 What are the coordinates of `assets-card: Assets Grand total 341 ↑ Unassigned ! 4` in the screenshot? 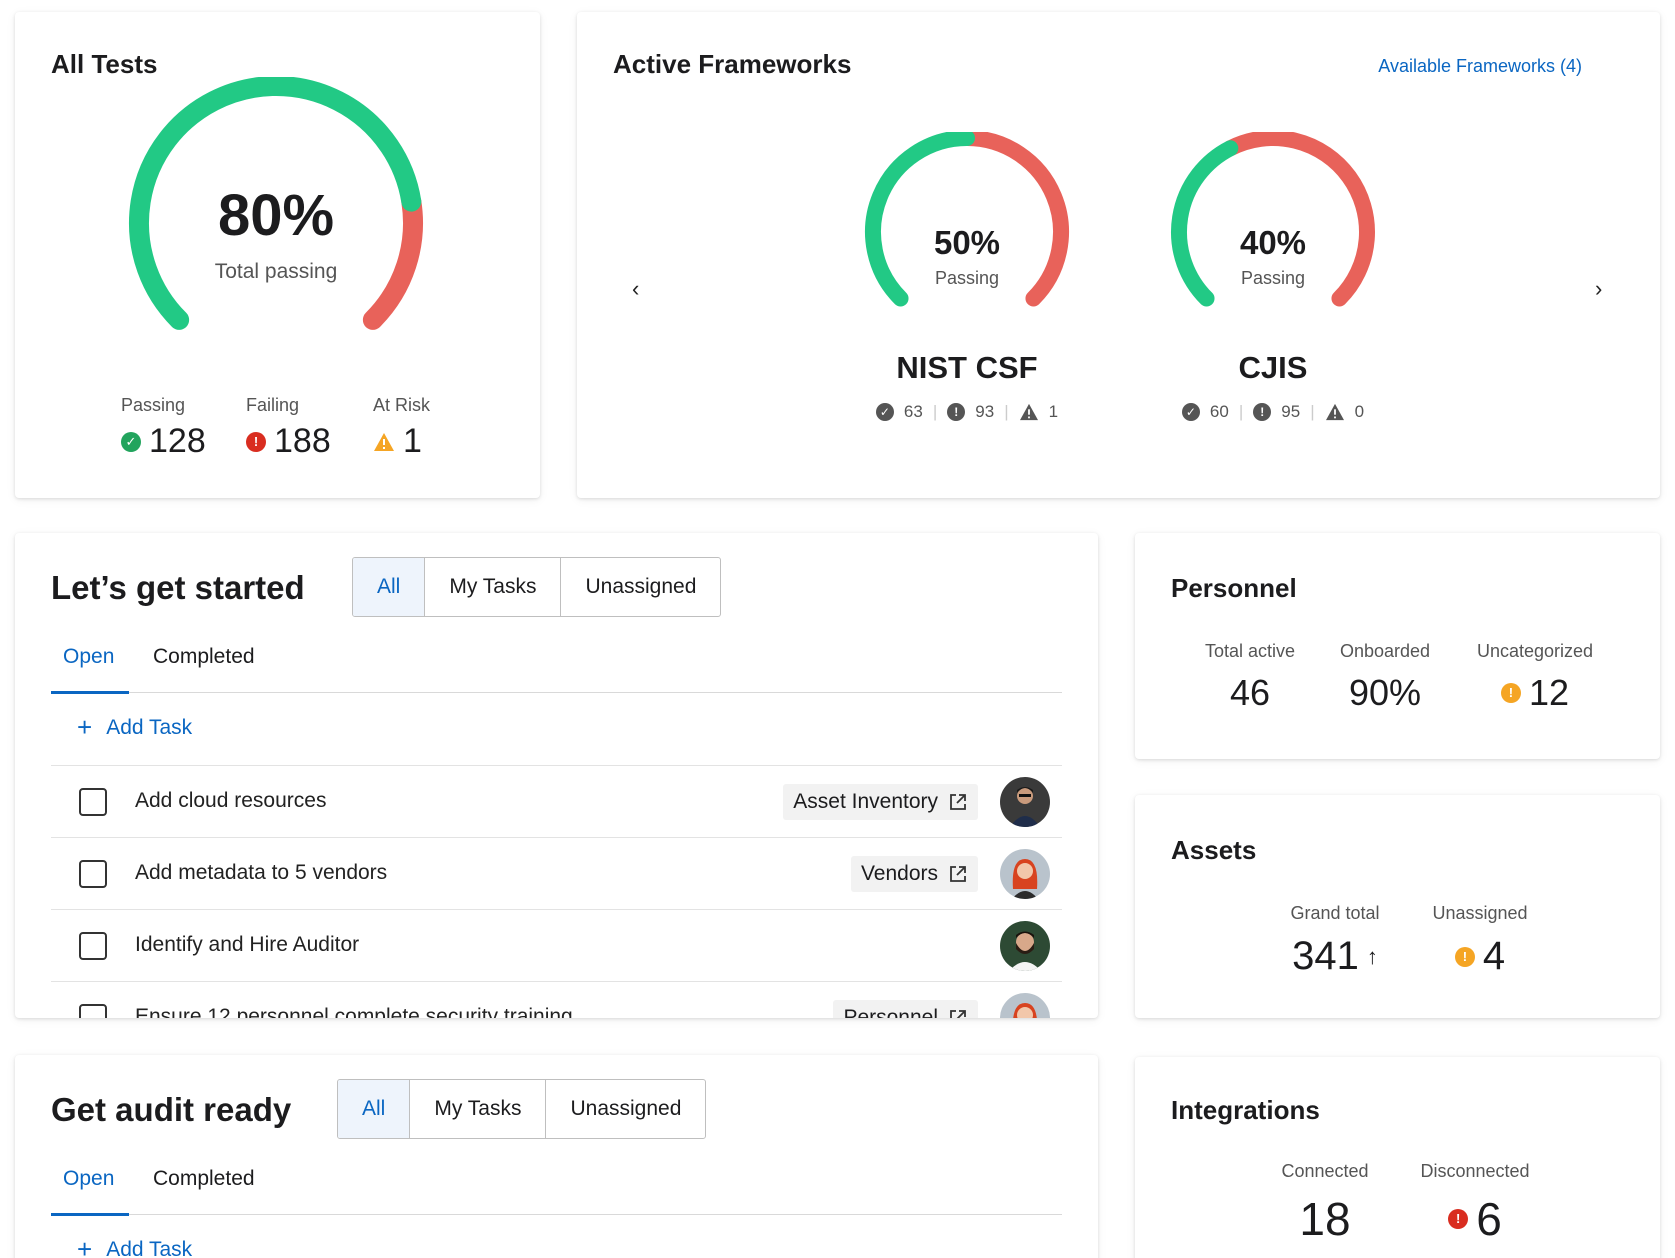 It's located at (1397, 906).